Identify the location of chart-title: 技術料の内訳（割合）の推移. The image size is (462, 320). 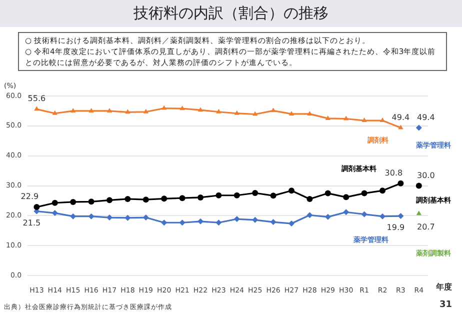
(231, 13).